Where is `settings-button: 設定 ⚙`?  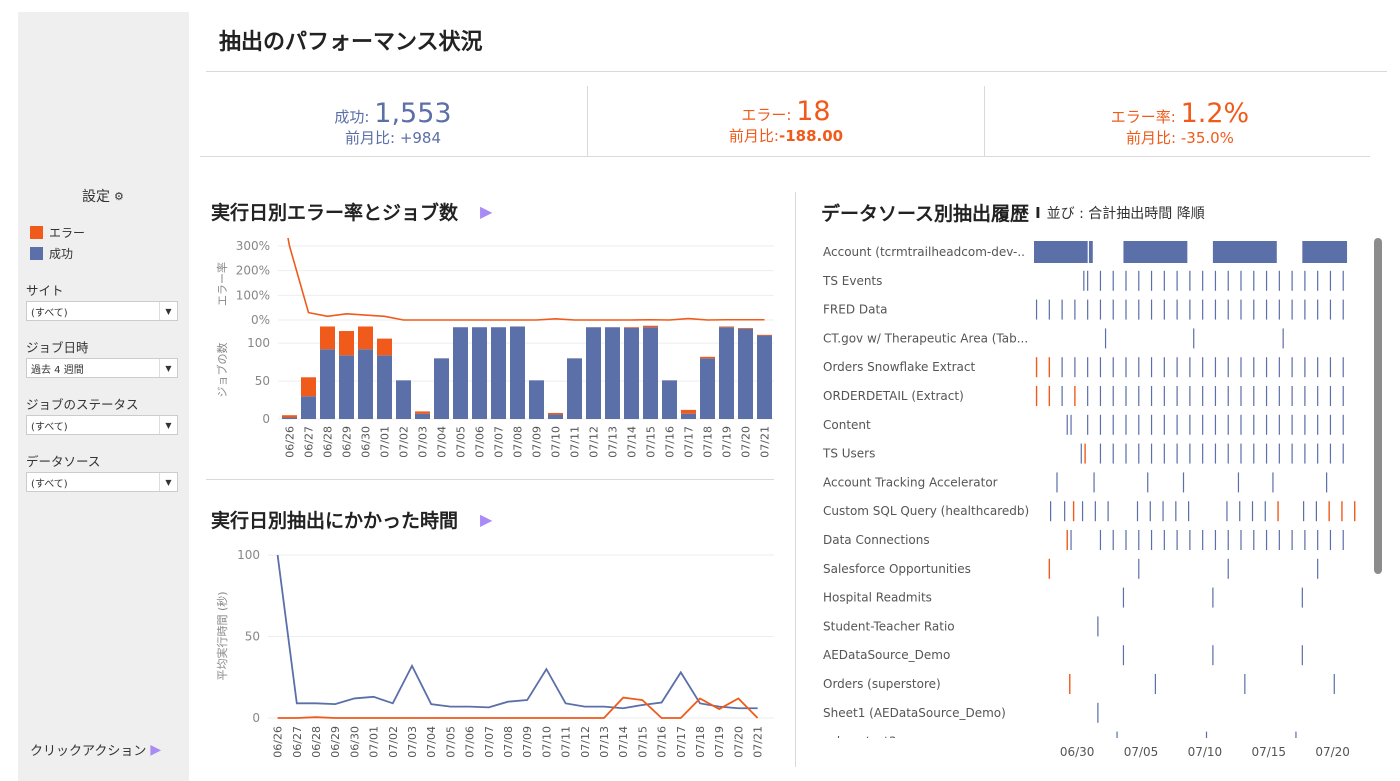 settings-button: 設定 ⚙ is located at coordinates (103, 196).